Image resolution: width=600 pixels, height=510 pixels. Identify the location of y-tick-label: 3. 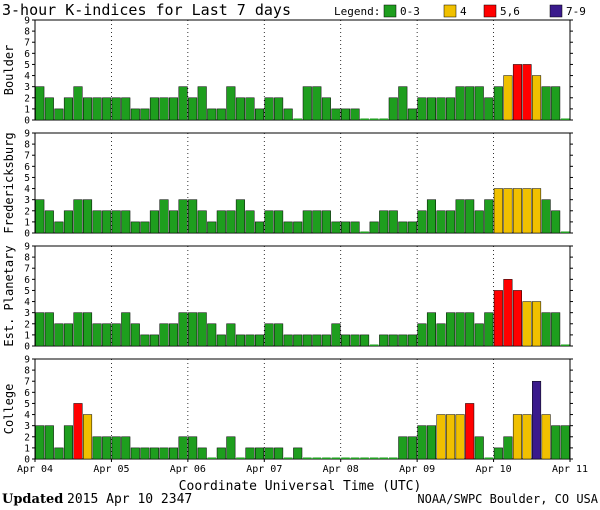
(27, 426).